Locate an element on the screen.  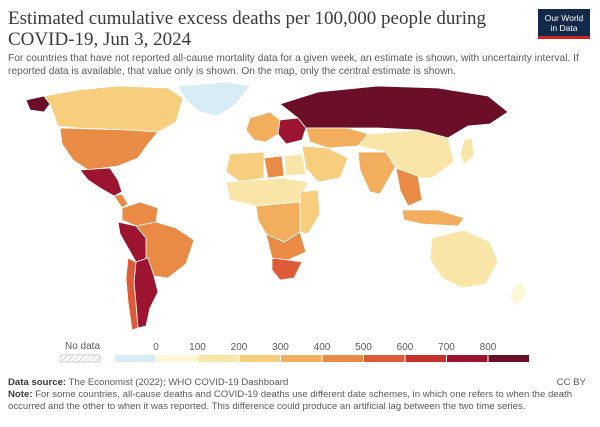
legend-tick-label: 500 is located at coordinates (363, 347).